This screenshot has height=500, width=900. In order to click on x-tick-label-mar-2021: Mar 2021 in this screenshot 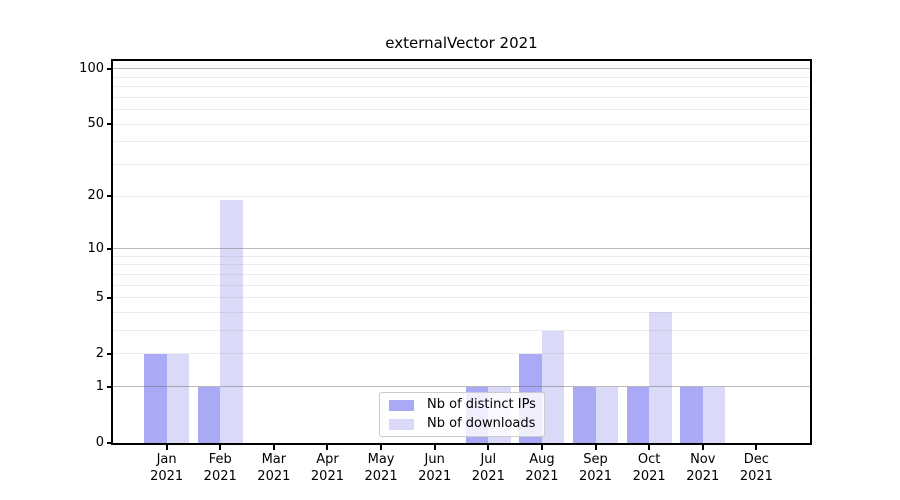, I will do `click(274, 468)`.